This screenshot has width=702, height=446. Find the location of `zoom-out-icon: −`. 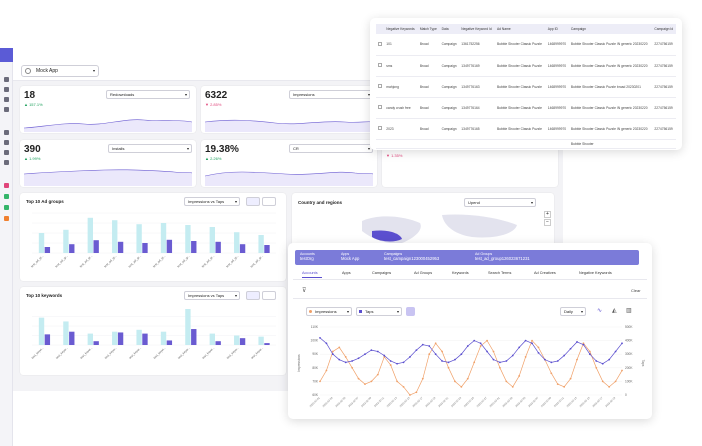

zoom-out-icon: − is located at coordinates (547, 222).